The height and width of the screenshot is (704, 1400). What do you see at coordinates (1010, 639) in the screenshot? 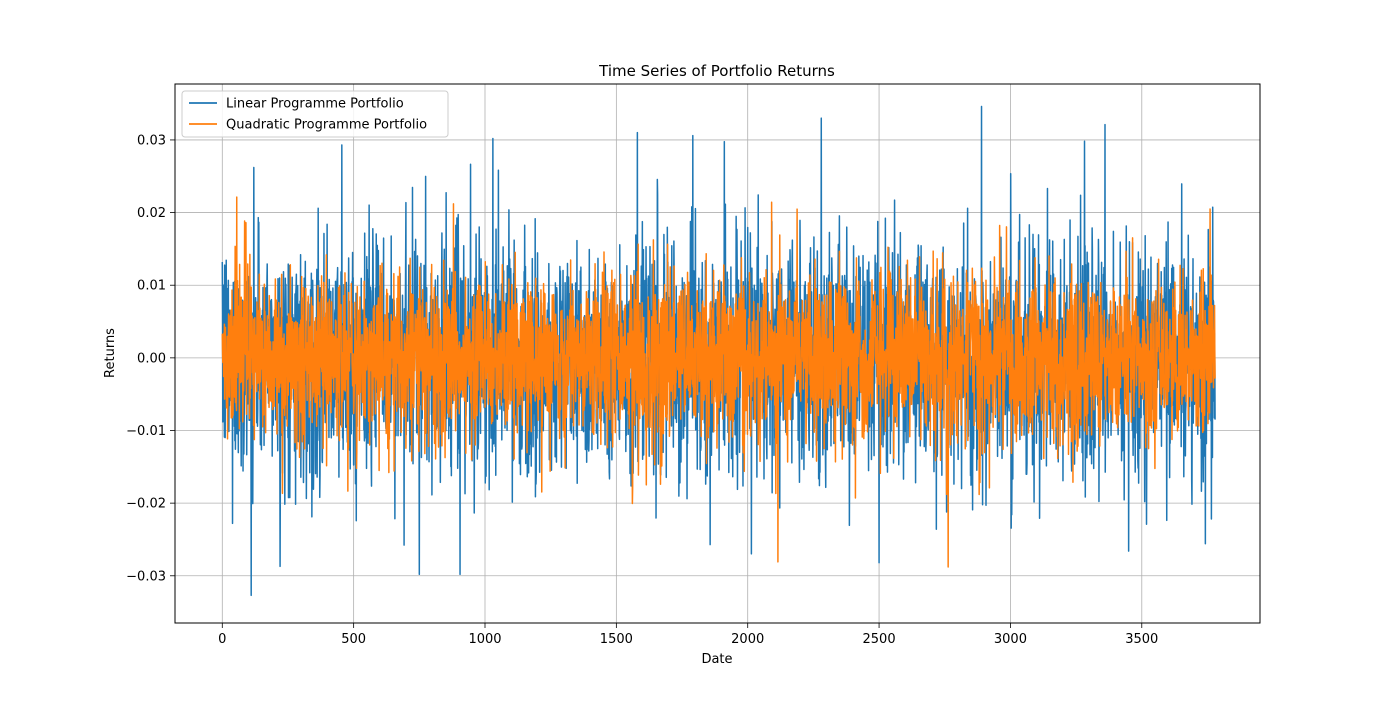
I see `x-tick-label: 3000` at bounding box center [1010, 639].